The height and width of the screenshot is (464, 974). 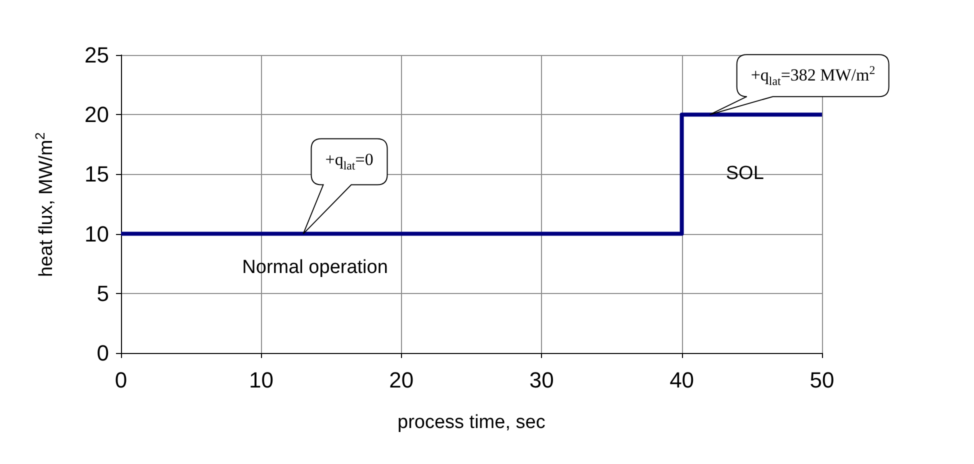 What do you see at coordinates (96, 233) in the screenshot?
I see `y-tick-label: 10` at bounding box center [96, 233].